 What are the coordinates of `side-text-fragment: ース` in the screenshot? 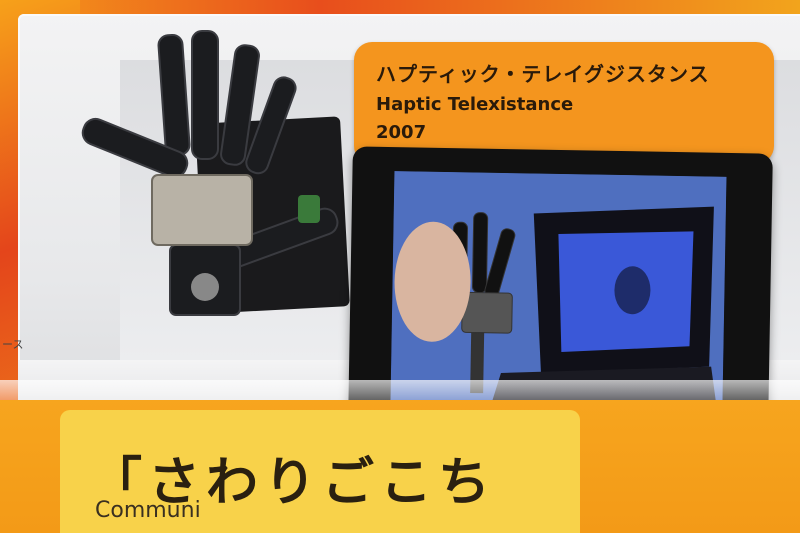 It's located at (13, 344).